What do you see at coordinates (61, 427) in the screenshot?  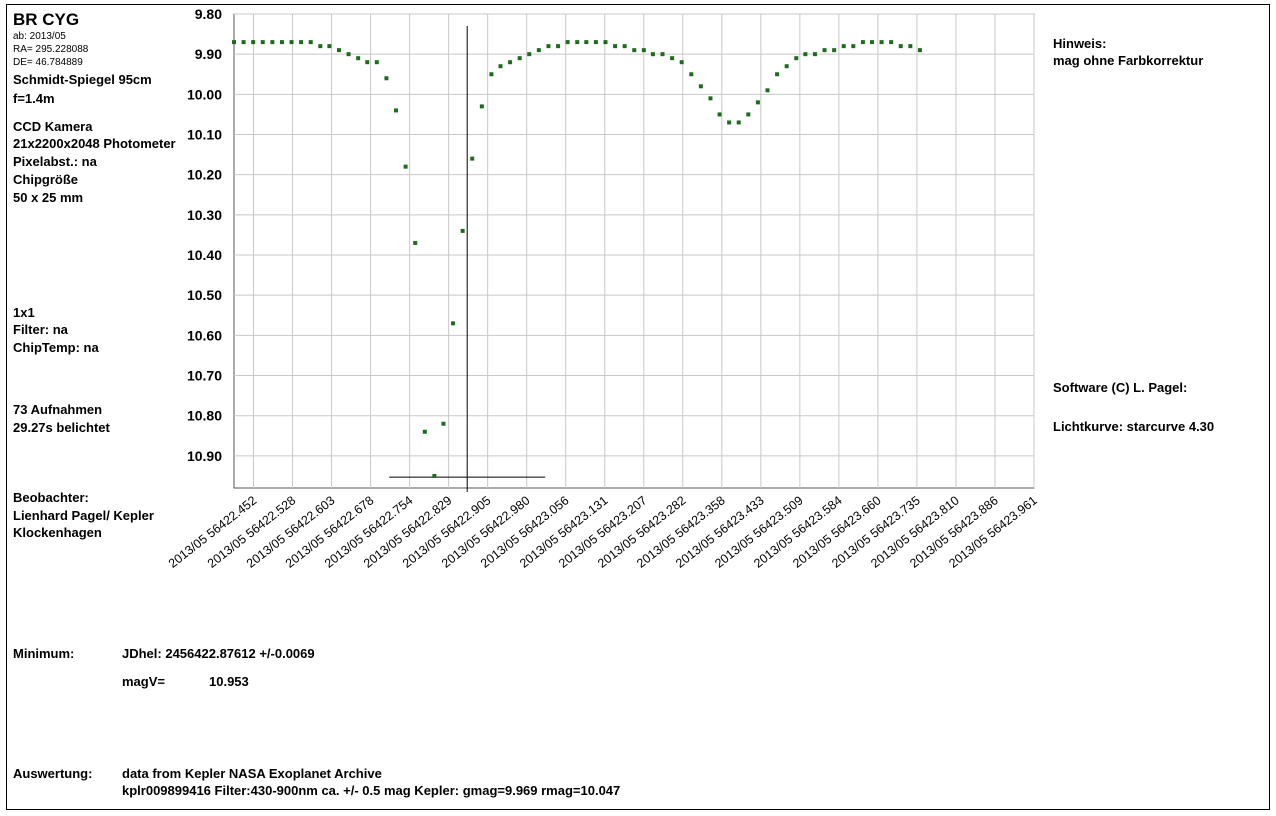 I see `exposure: 29.27s belichtet` at bounding box center [61, 427].